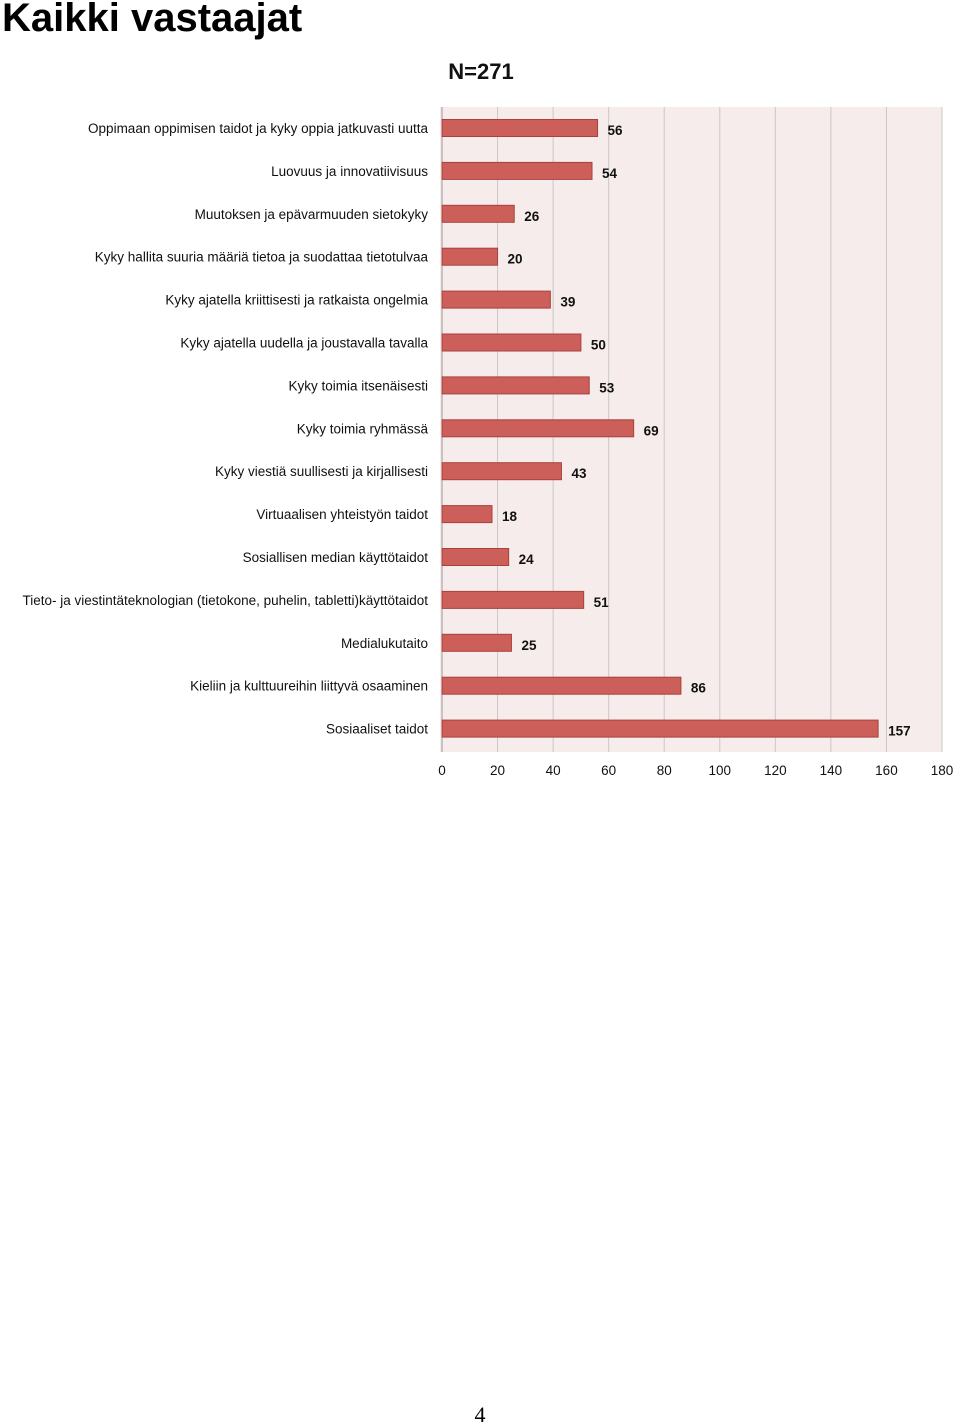  I want to click on category-label: Sosiaaliset taidot, so click(377, 729).